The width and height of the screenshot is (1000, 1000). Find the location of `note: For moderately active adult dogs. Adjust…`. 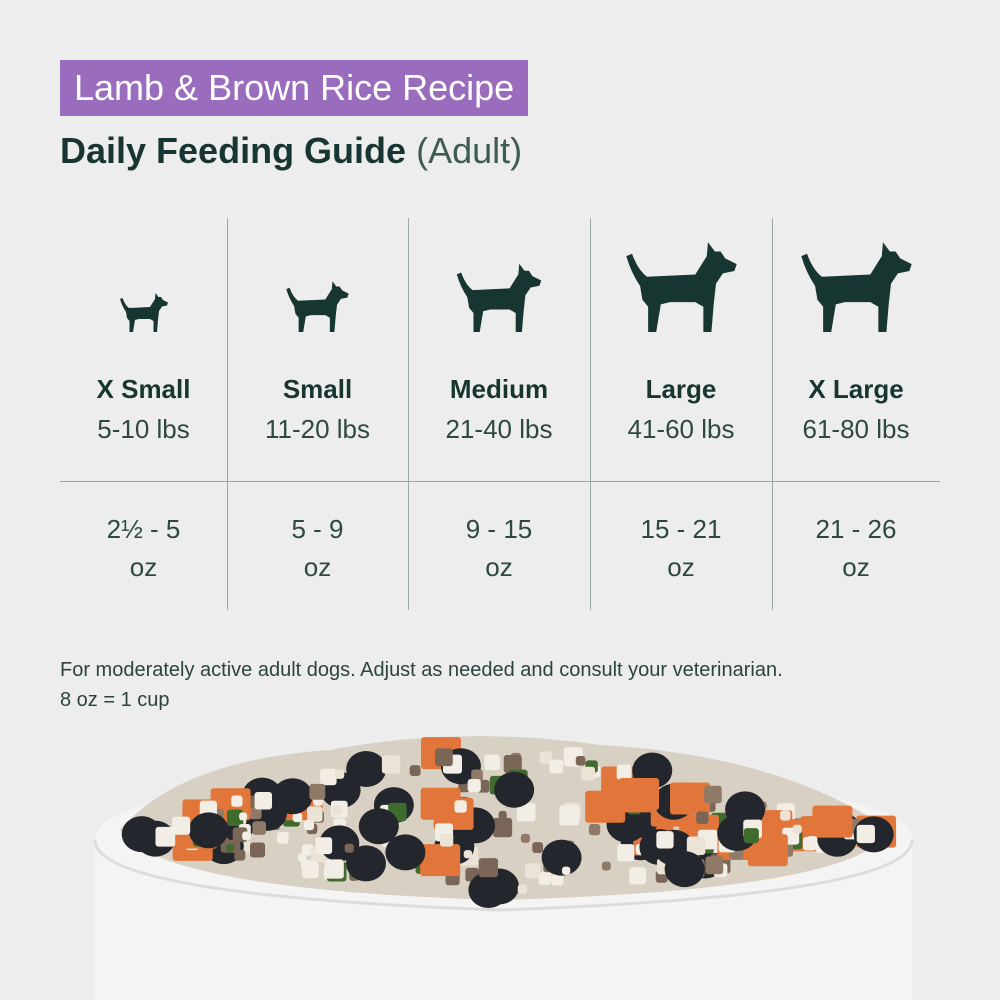

note: For moderately active adult dogs. Adjust… is located at coordinates (421, 685).